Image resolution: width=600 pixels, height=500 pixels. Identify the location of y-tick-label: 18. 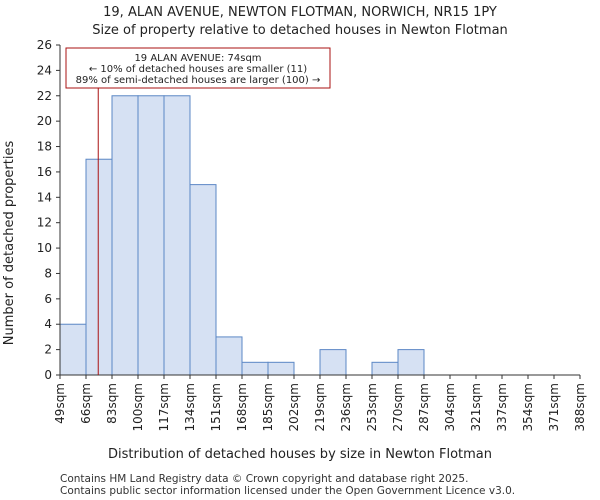
(44, 147).